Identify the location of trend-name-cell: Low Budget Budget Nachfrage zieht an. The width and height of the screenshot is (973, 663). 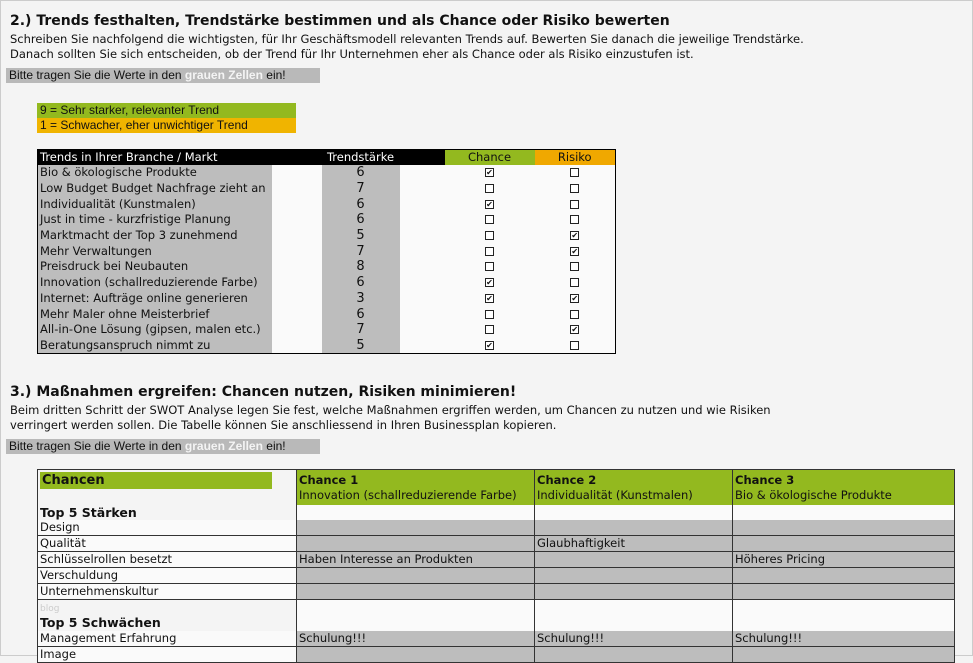
(154, 188).